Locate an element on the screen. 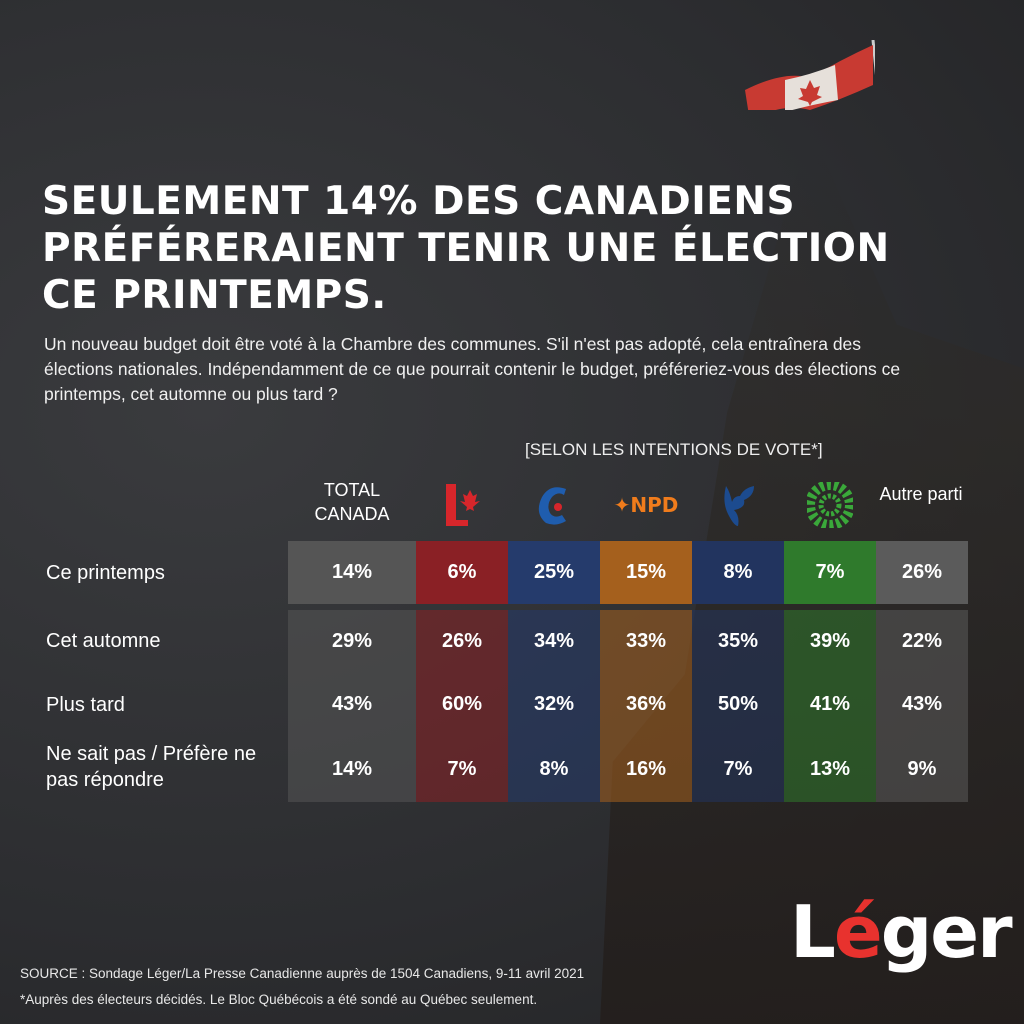 The image size is (1024, 1024). table-cell: 41% is located at coordinates (830, 704).